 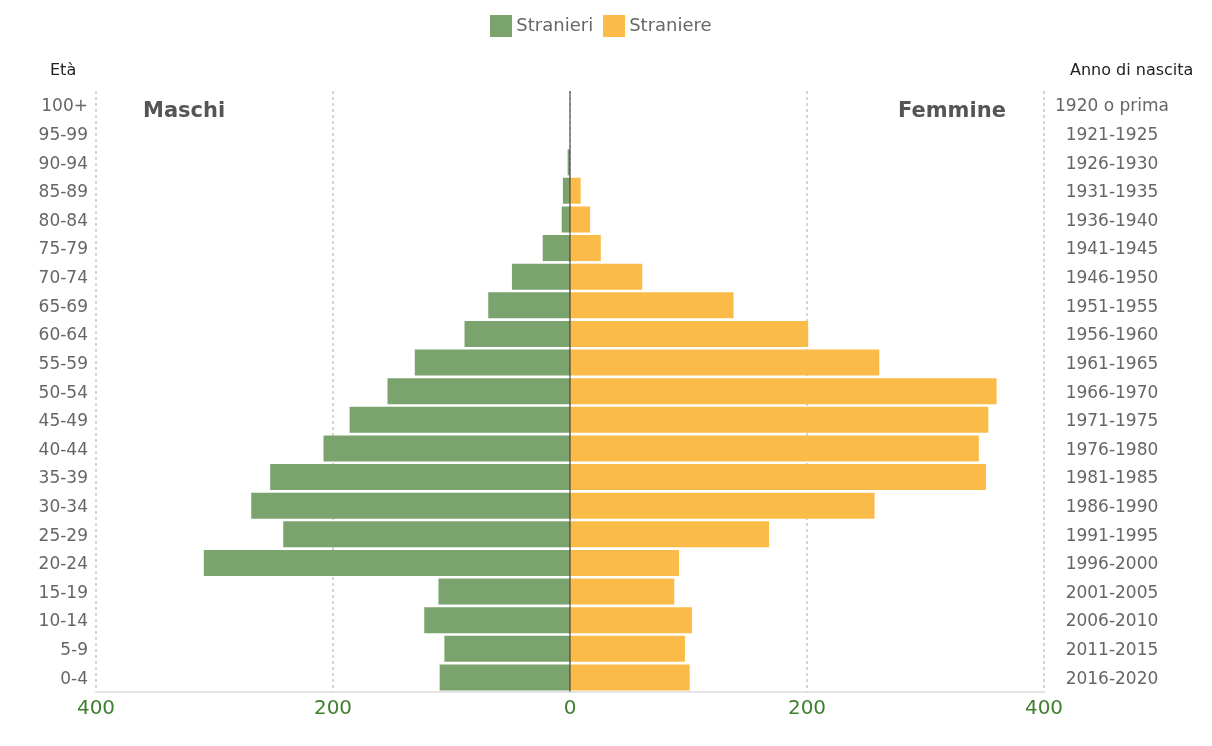 What do you see at coordinates (63, 420) in the screenshot?
I see `y-tick-label: 45-49` at bounding box center [63, 420].